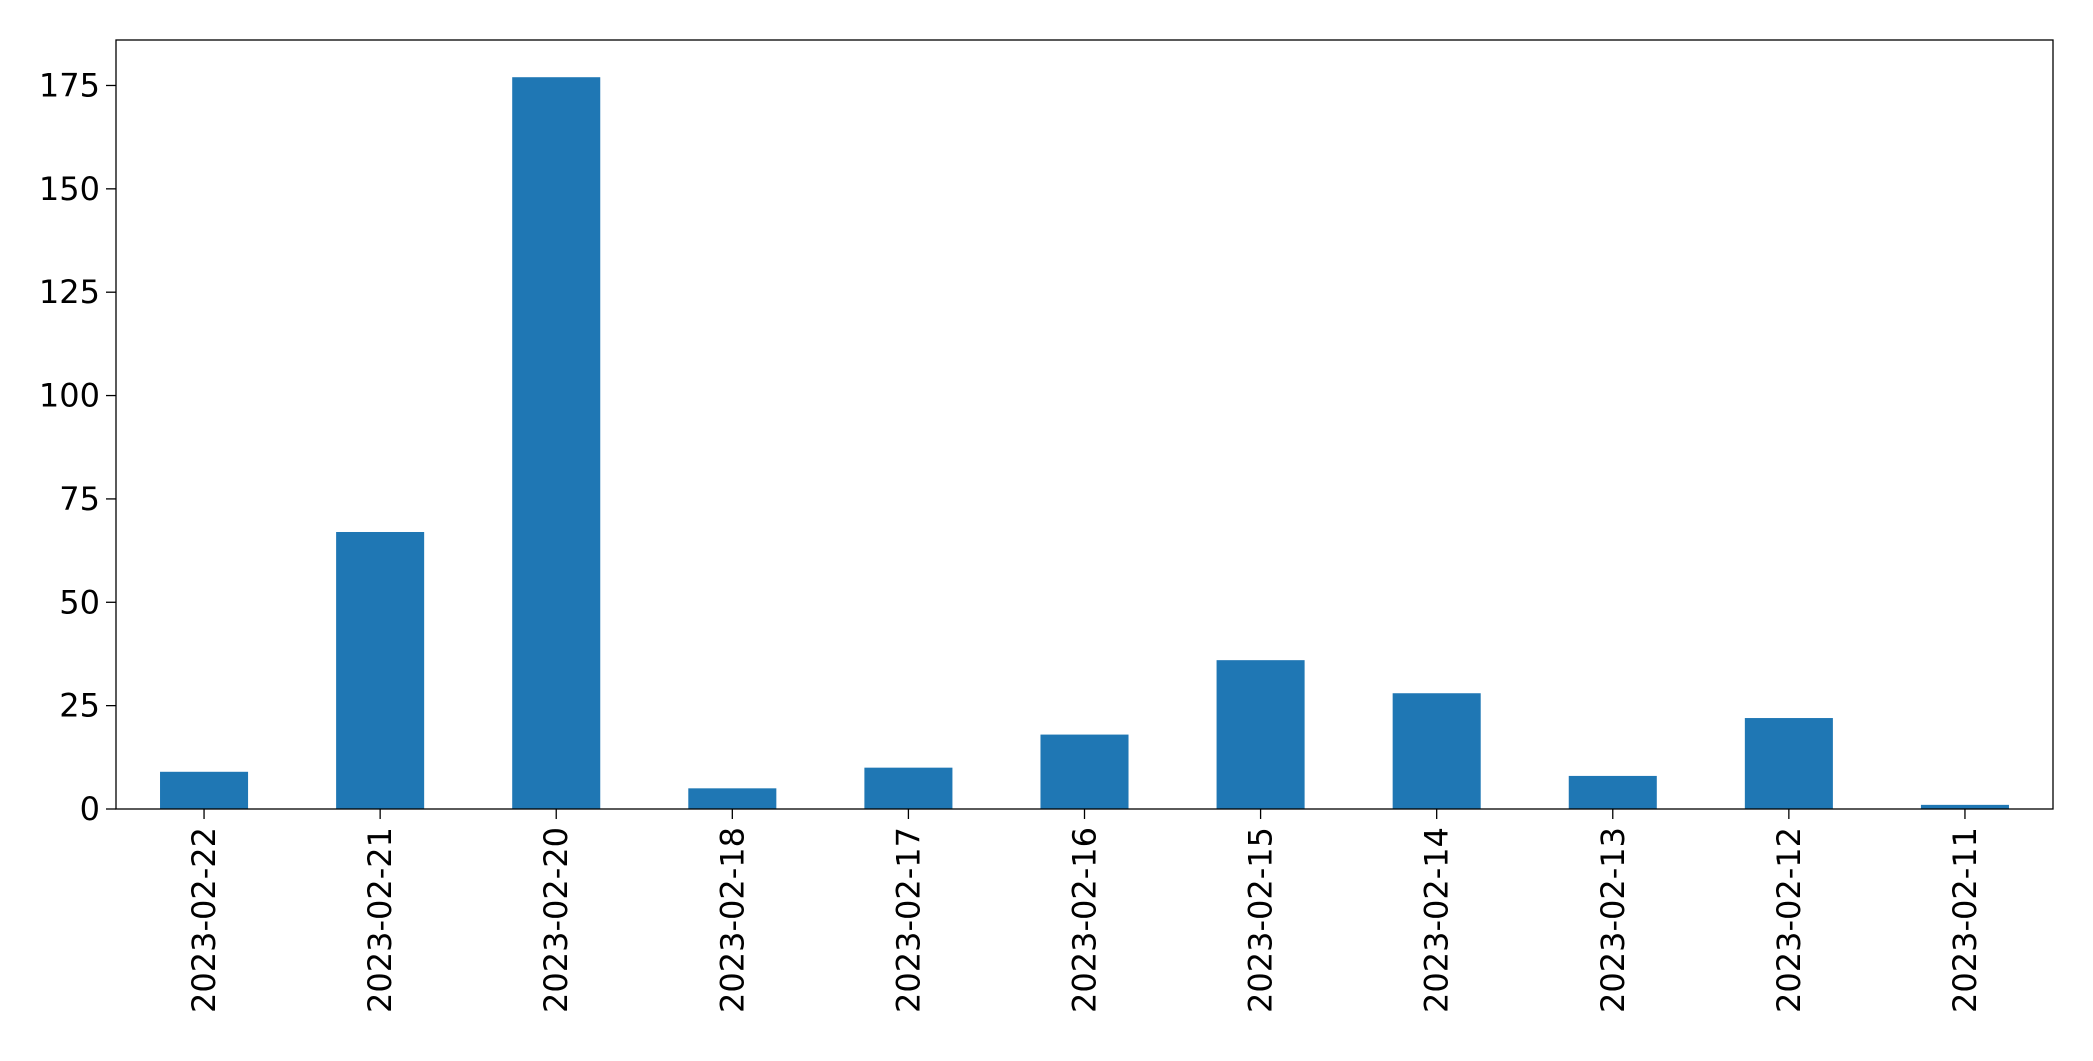 The image size is (2093, 1061). Describe the element at coordinates (90, 809) in the screenshot. I see `y-tick-label: 0` at that location.